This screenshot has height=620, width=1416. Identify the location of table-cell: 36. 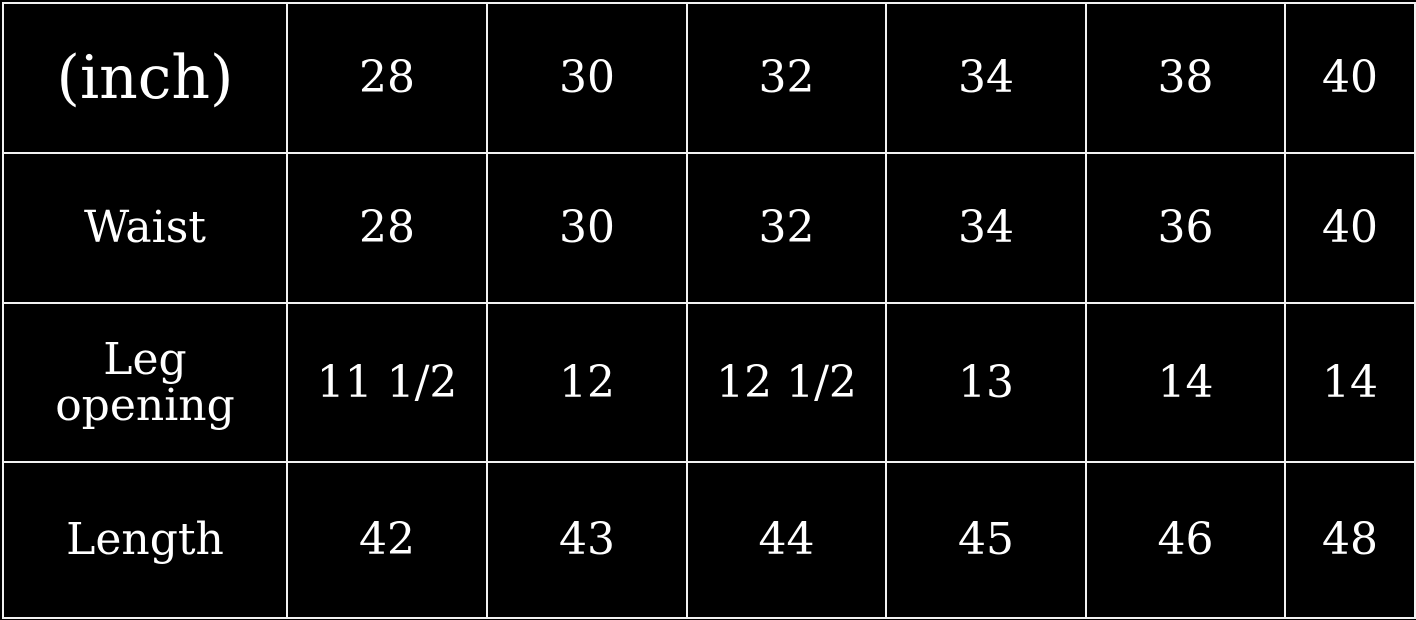
(1185, 228).